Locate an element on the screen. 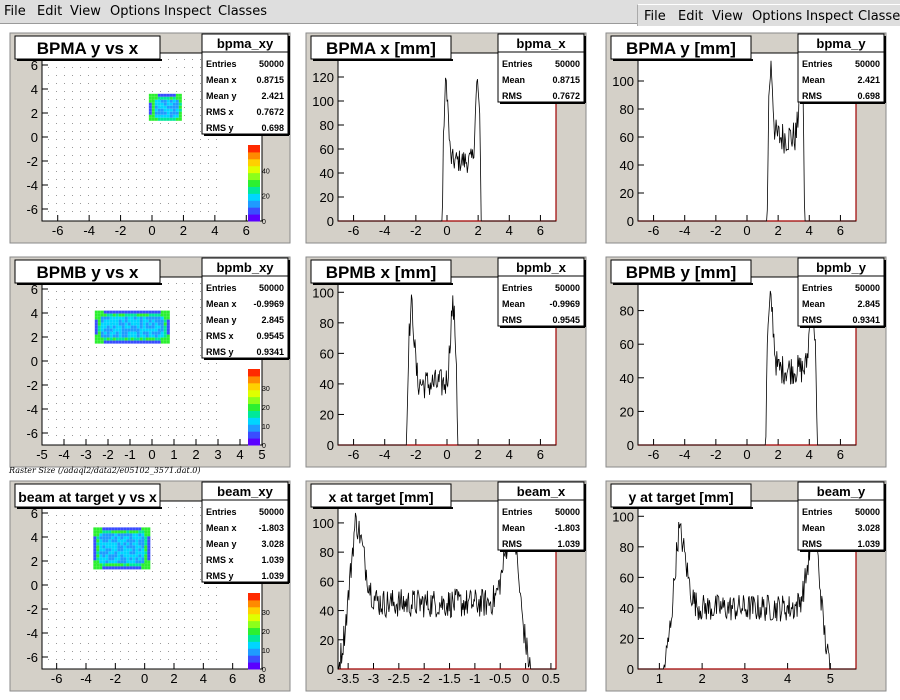  menu-options: Options is located at coordinates (135, 11).